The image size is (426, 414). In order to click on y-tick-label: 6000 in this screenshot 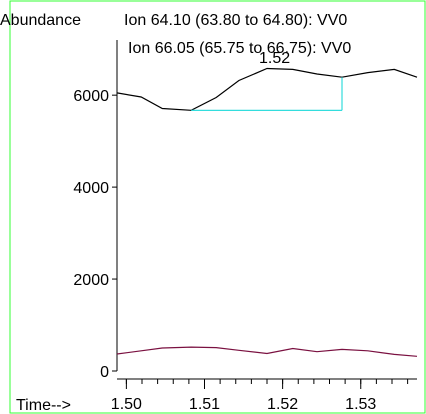, I will do `click(91, 96)`.